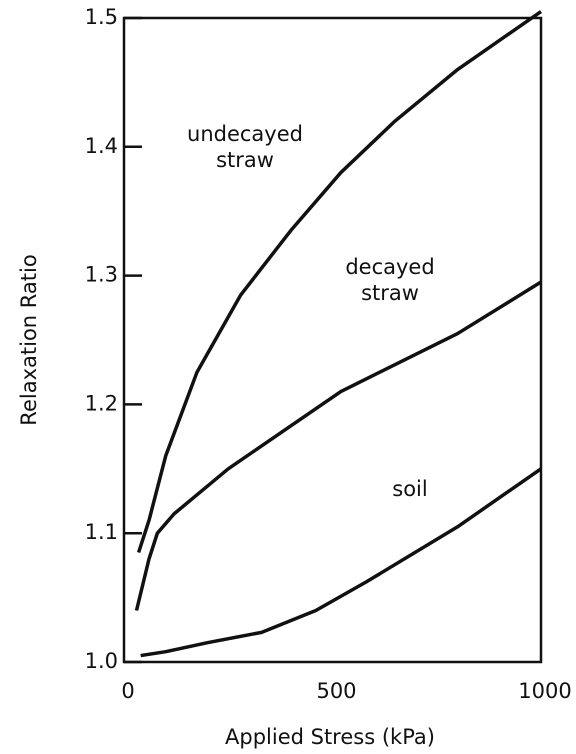 Image resolution: width=576 pixels, height=754 pixels. I want to click on y-tick-label: 1.4, so click(101, 146).